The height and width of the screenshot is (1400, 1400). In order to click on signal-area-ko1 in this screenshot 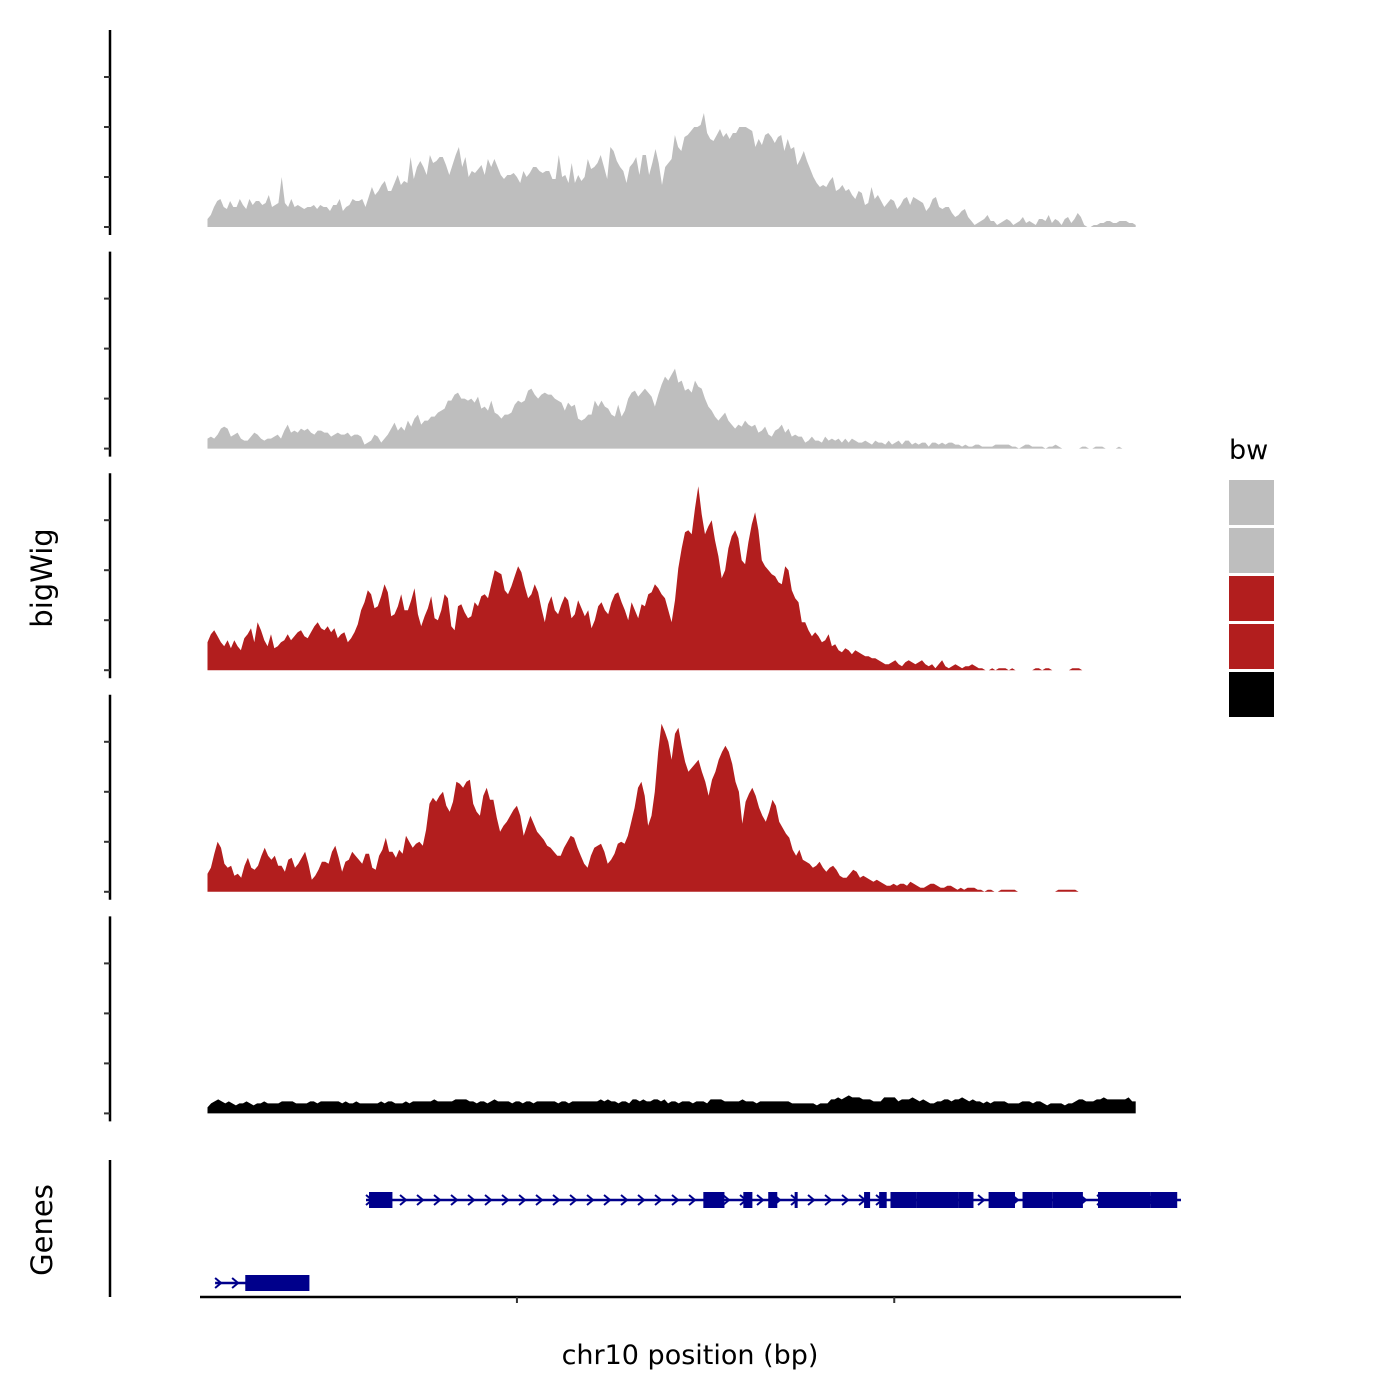, I will do `click(671, 578)`.